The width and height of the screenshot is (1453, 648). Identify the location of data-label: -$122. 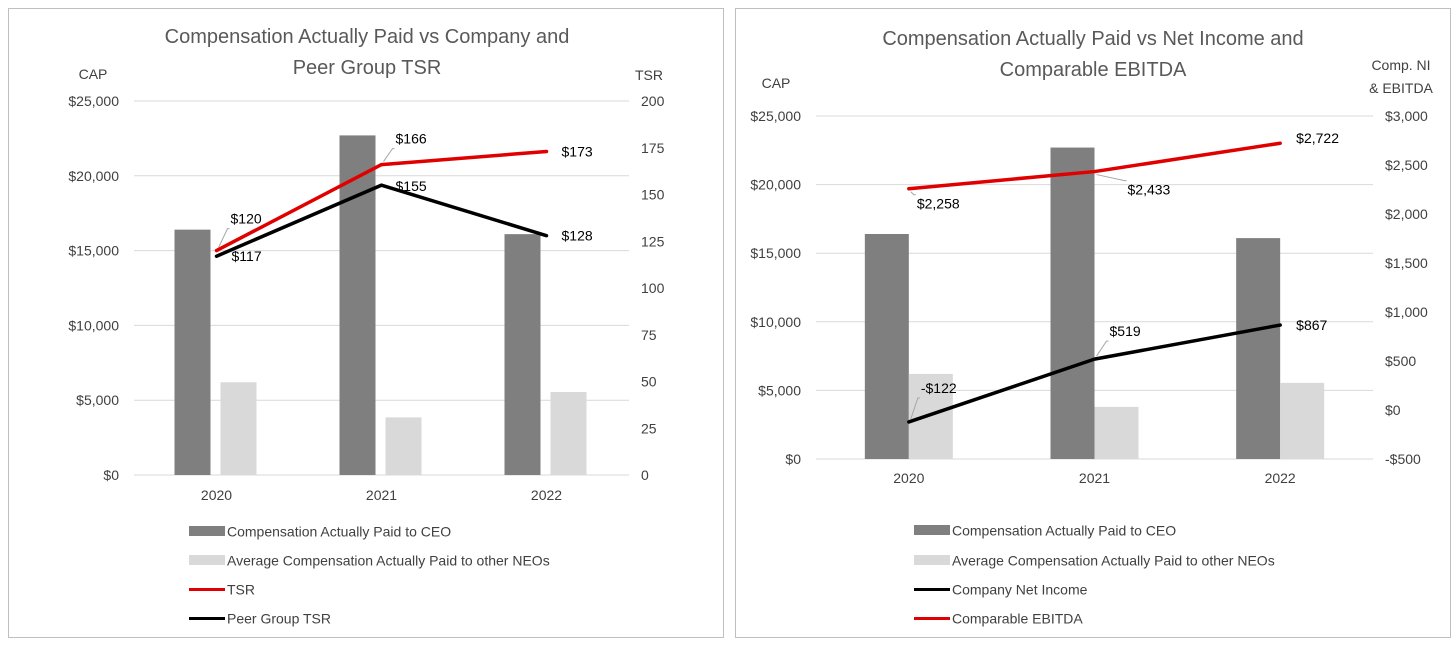
(939, 388).